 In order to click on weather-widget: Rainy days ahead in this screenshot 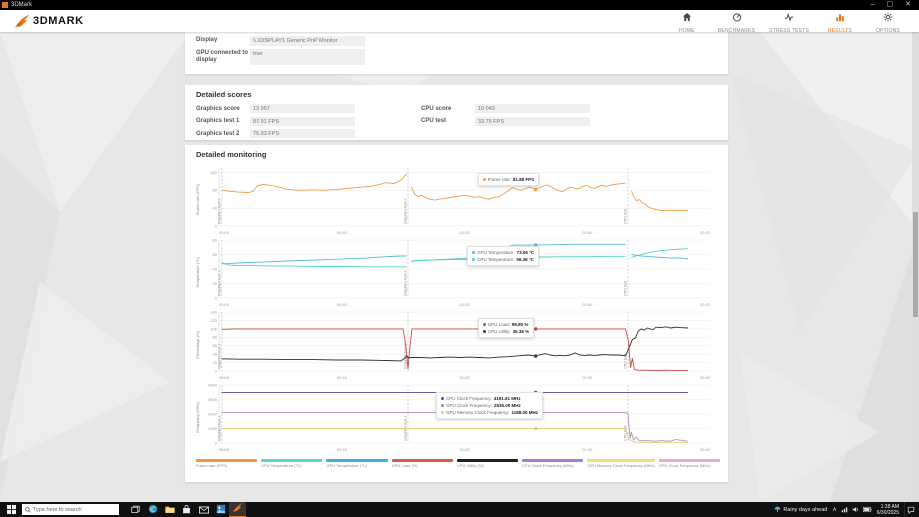, I will do `click(800, 509)`.